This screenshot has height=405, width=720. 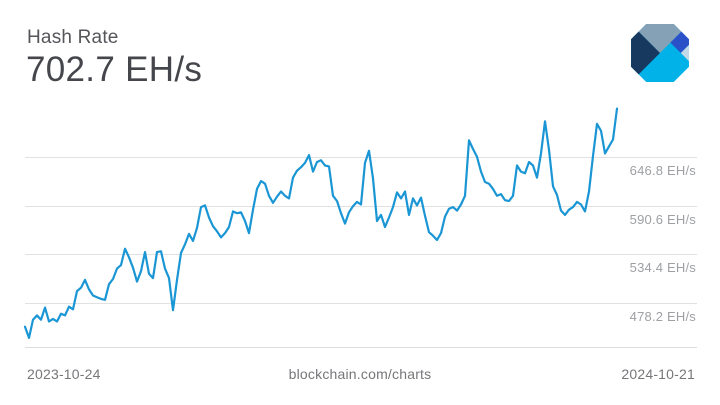 What do you see at coordinates (662, 268) in the screenshot?
I see `y-axis-label: 534.4 EH/s` at bounding box center [662, 268].